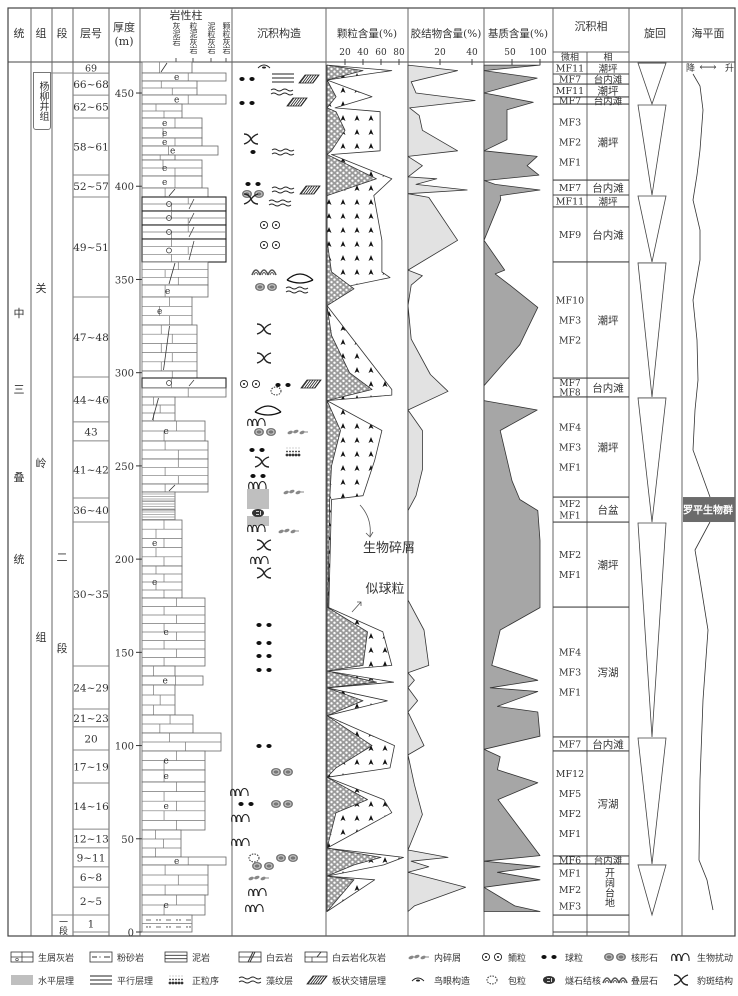  Describe the element at coordinates (608, 510) in the screenshot. I see `facies-label: 台盆` at that location.